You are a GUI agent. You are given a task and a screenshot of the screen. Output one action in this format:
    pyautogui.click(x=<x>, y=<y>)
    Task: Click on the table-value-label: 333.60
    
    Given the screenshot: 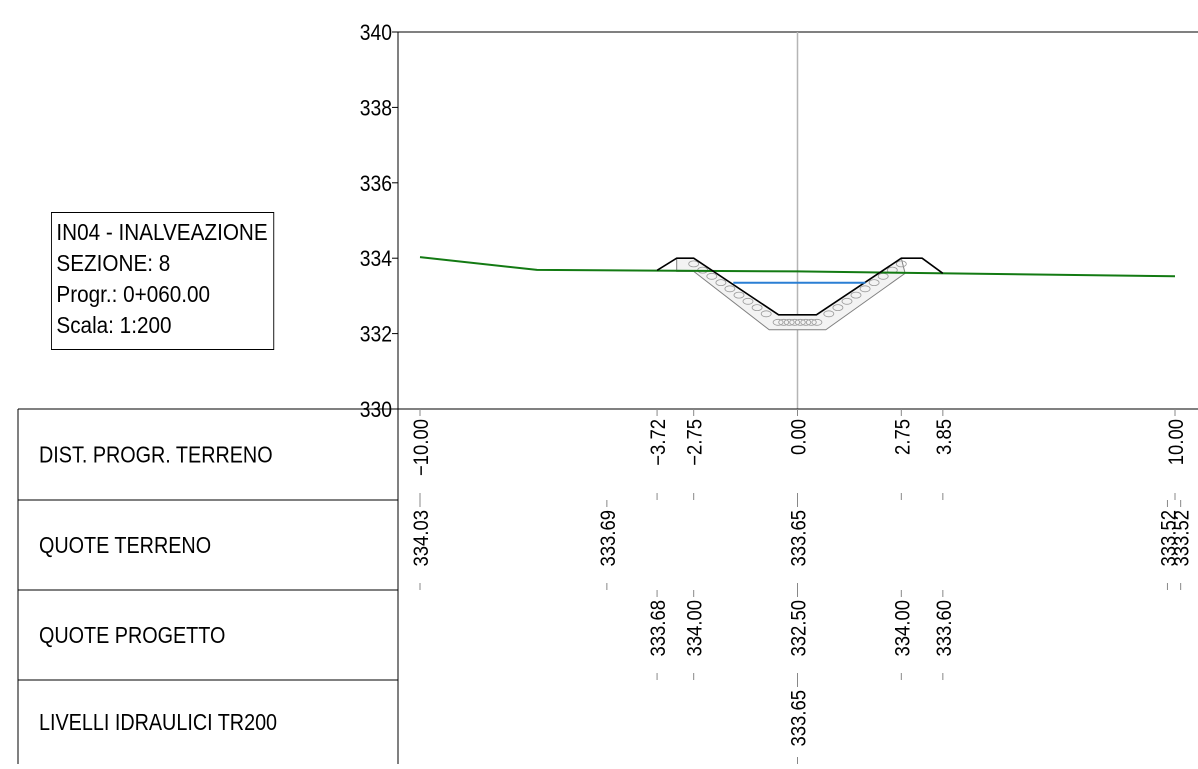 What is the action you would take?
    pyautogui.click(x=944, y=628)
    